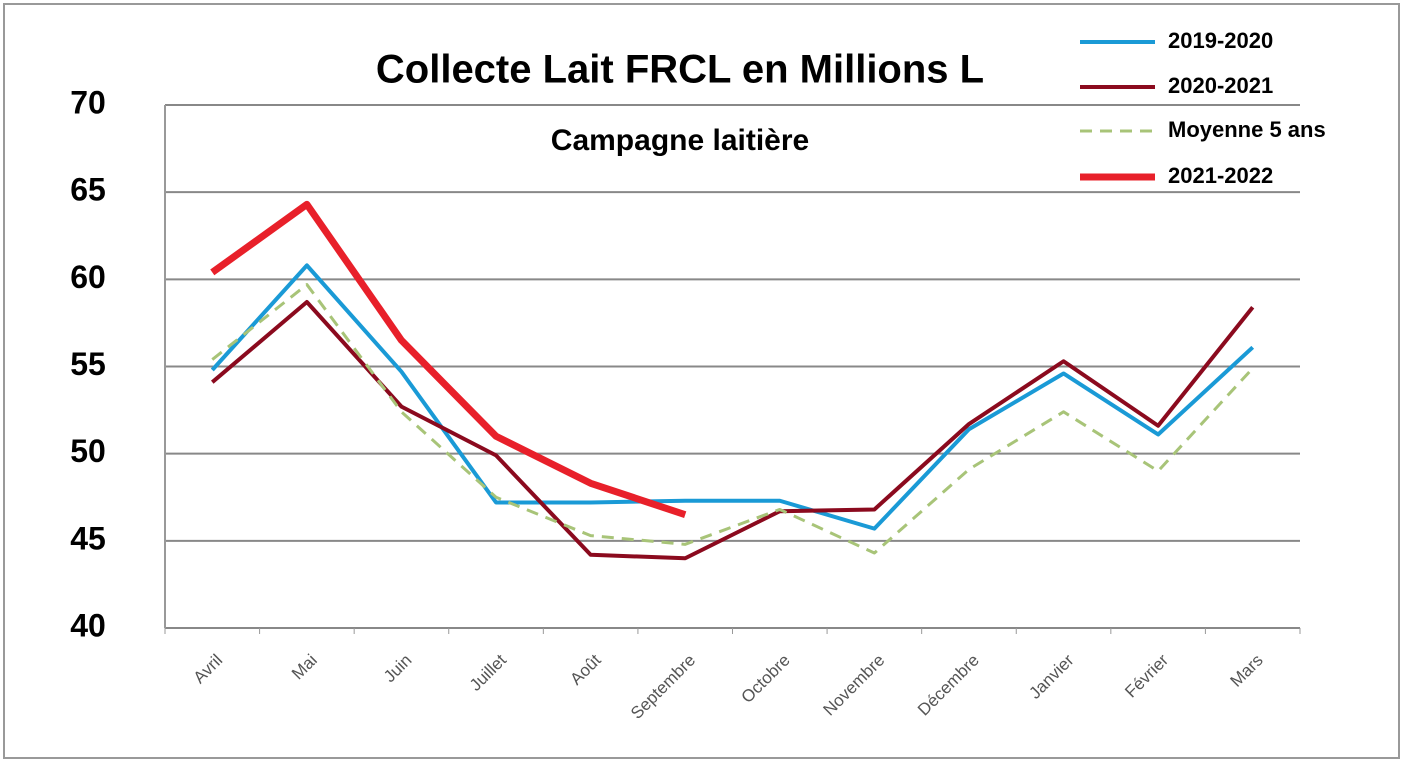 The width and height of the screenshot is (1409, 771). I want to click on legend-label: Moyenne 5 ans, so click(1247, 129).